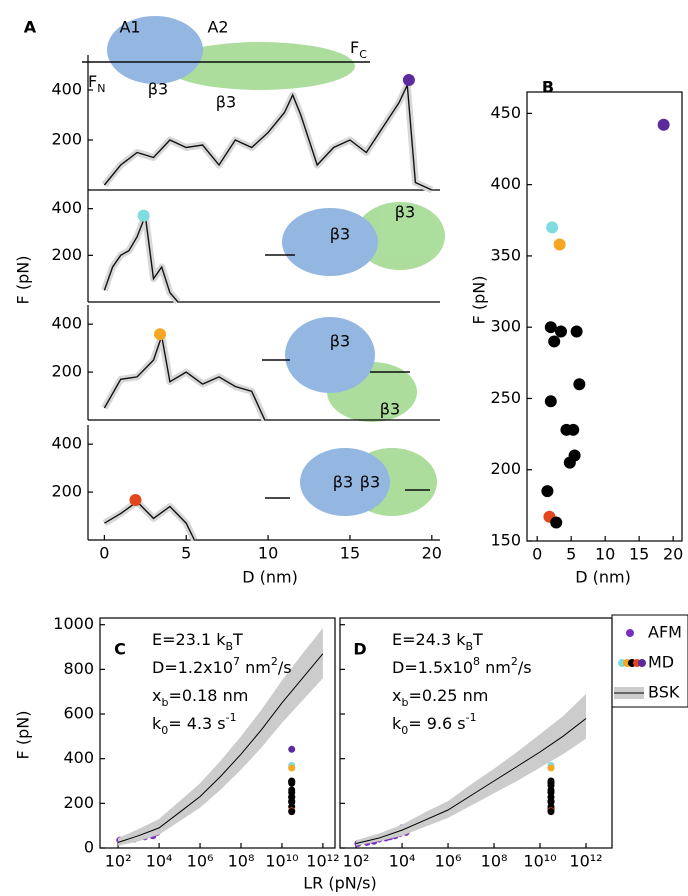  Describe the element at coordinates (525, 667) in the screenshot. I see `text-part: /s` at that location.